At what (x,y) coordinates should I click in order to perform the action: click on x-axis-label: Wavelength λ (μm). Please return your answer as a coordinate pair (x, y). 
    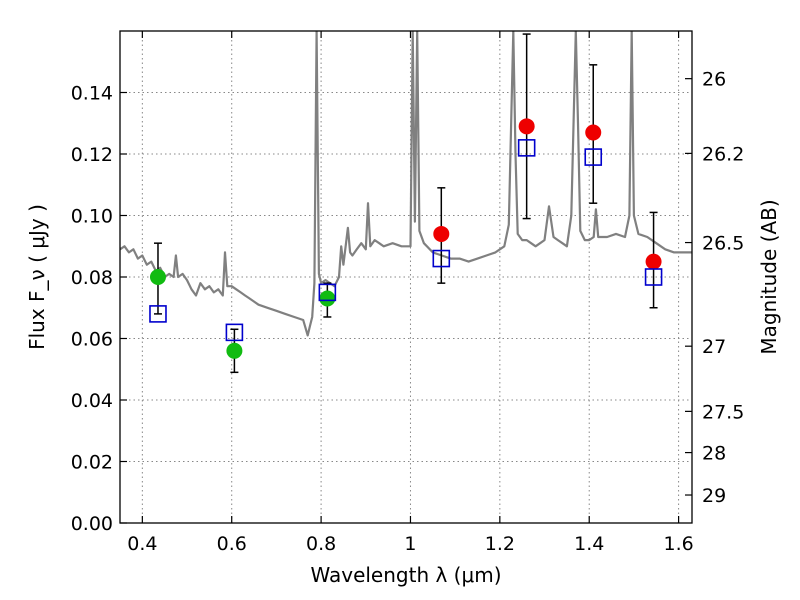
    Looking at the image, I should click on (405, 575).